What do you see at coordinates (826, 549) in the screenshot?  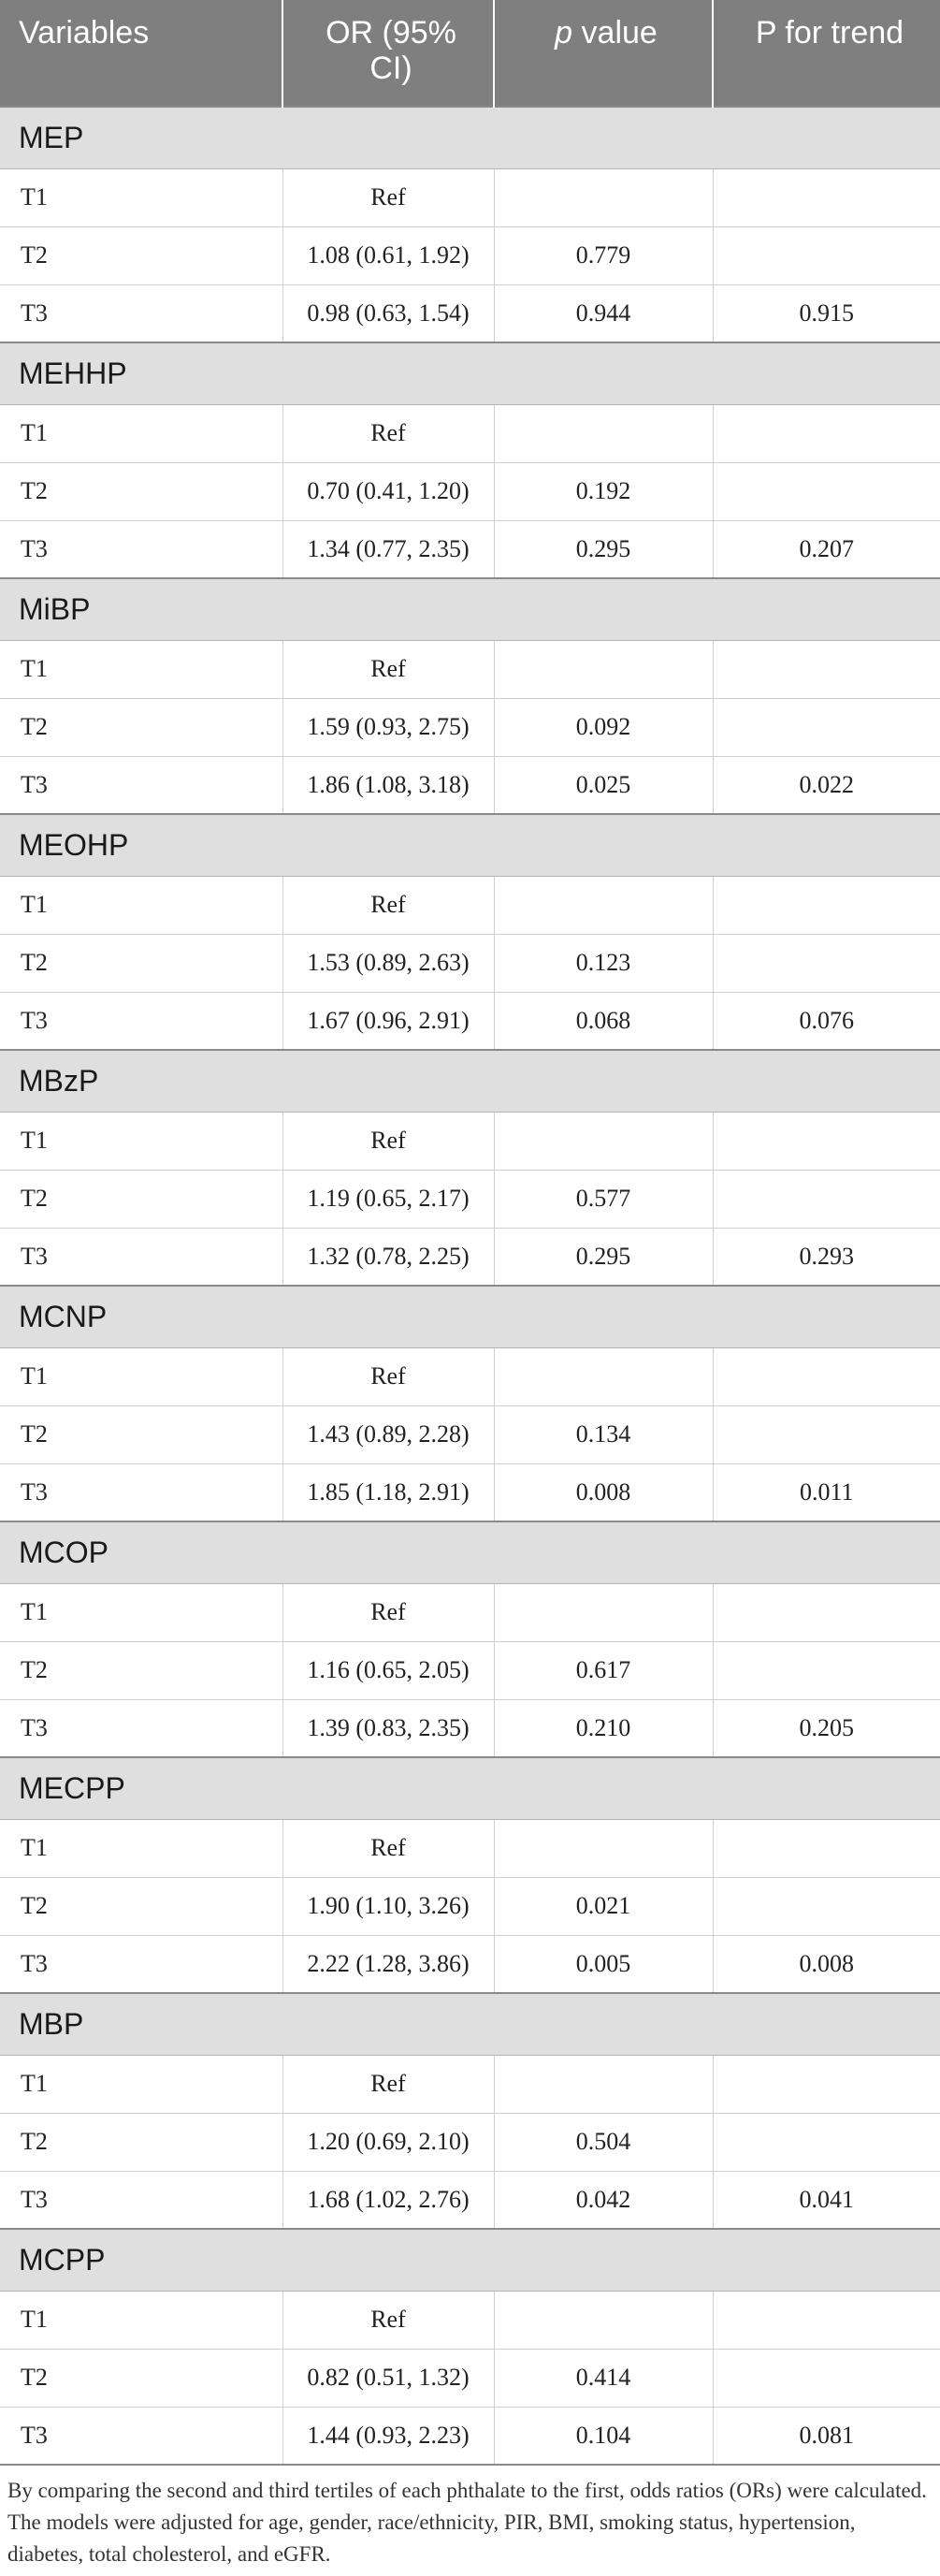 I see `cell-p-trend: 0.207` at bounding box center [826, 549].